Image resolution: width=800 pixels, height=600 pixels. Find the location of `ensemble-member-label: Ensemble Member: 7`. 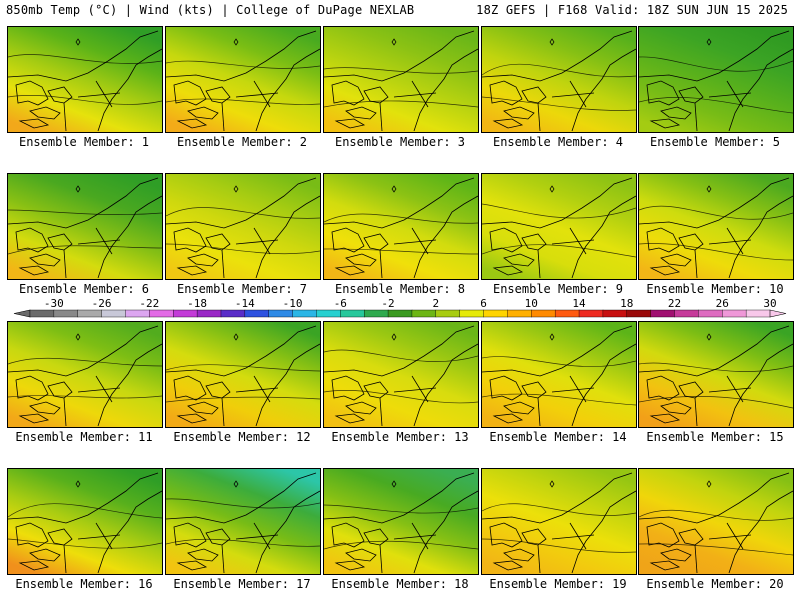

ensemble-member-label: Ensemble Member: 7 is located at coordinates (242, 289).